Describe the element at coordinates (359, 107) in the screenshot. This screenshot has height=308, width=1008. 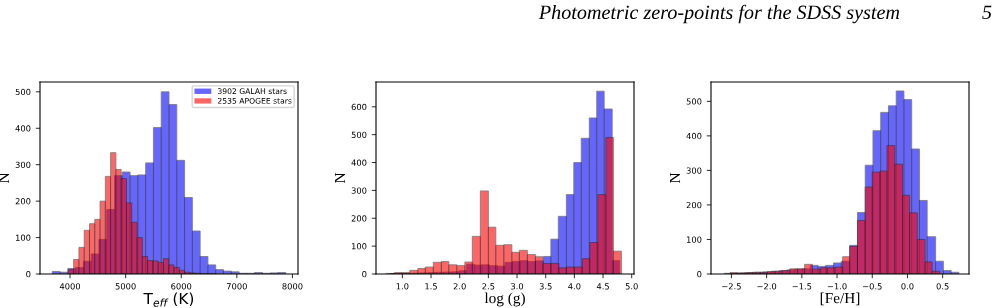
I see `y-tick-label: 600` at that location.